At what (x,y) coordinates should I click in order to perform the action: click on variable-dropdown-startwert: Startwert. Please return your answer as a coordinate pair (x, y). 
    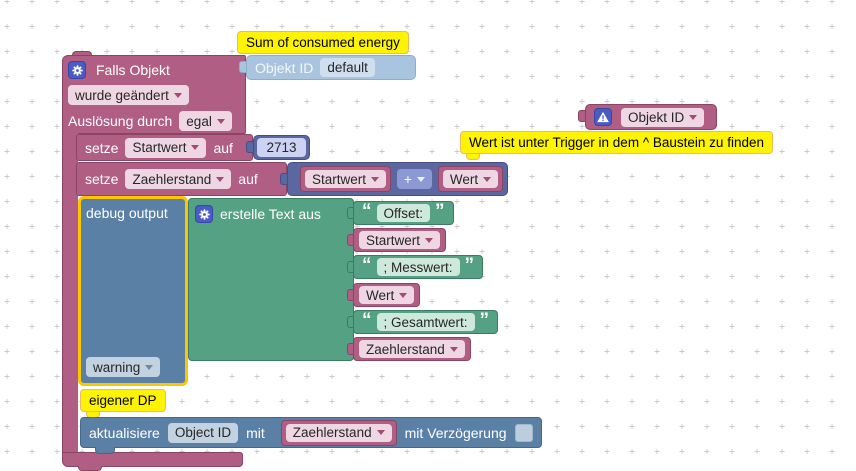
    Looking at the image, I should click on (166, 147).